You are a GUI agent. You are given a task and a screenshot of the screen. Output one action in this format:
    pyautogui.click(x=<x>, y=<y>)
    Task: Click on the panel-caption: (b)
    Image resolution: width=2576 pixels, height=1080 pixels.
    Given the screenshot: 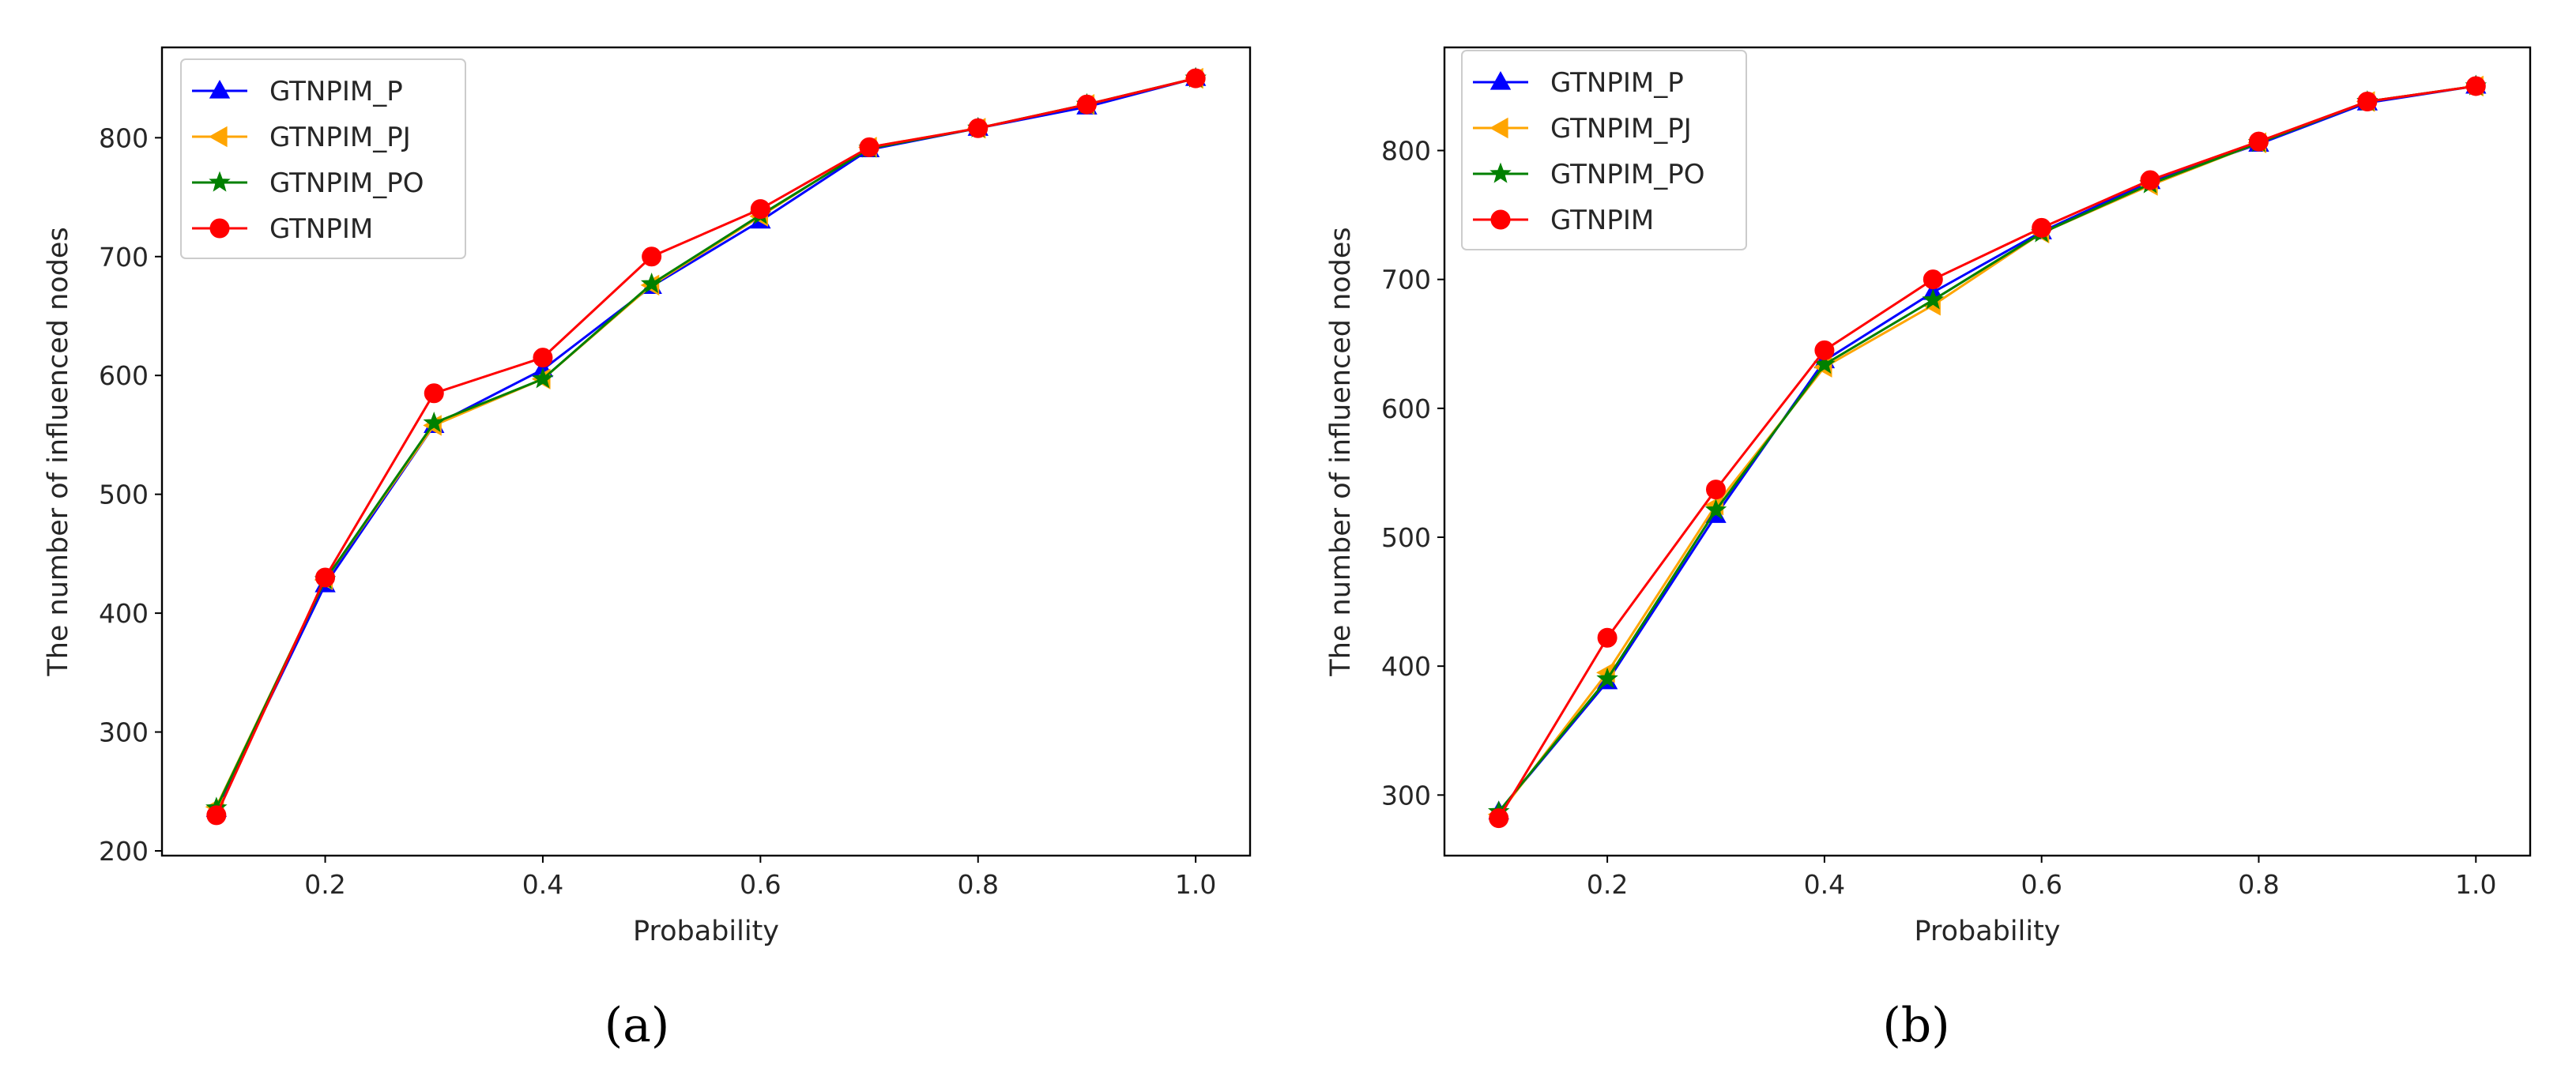 What is the action you would take?
    pyautogui.click(x=1915, y=1026)
    